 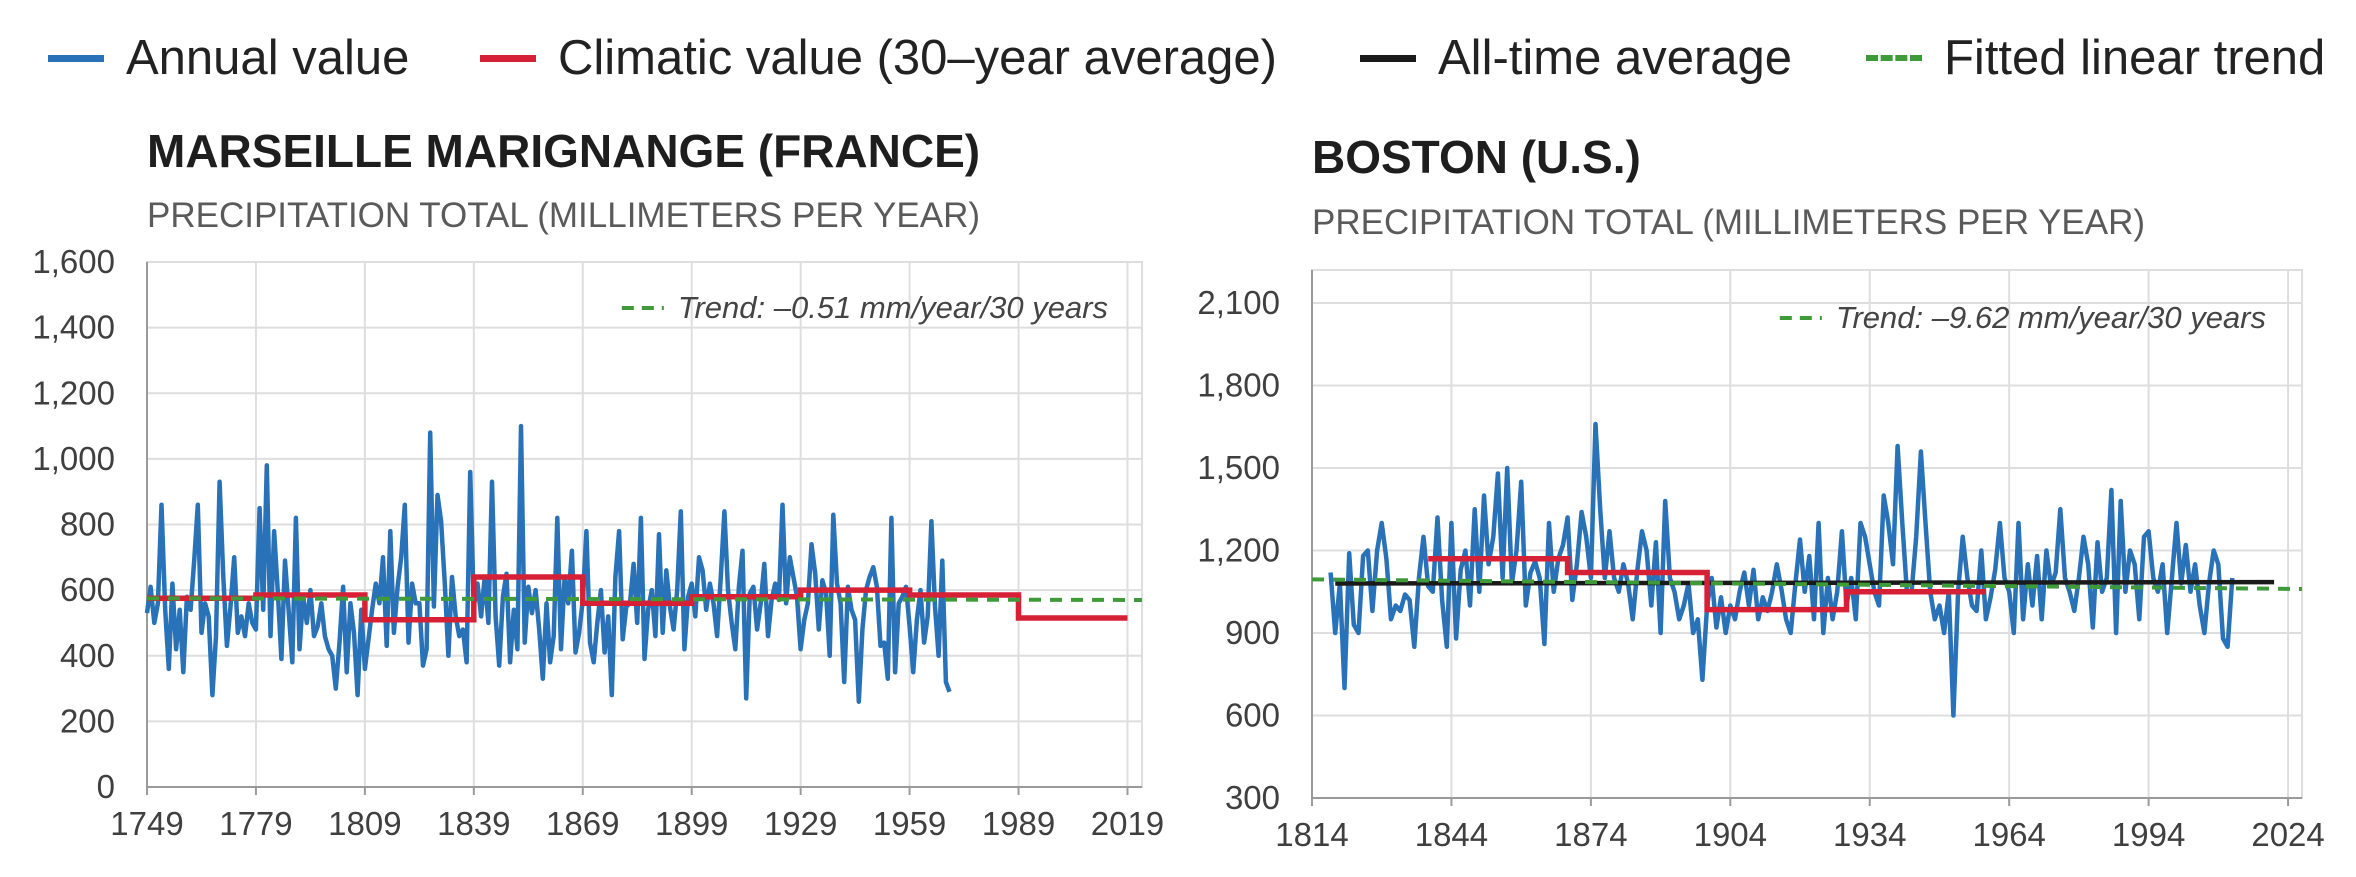 What do you see at coordinates (2051, 317) in the screenshot?
I see `boston-trend-annotation: Trend: –9.62 mm/year/30 years` at bounding box center [2051, 317].